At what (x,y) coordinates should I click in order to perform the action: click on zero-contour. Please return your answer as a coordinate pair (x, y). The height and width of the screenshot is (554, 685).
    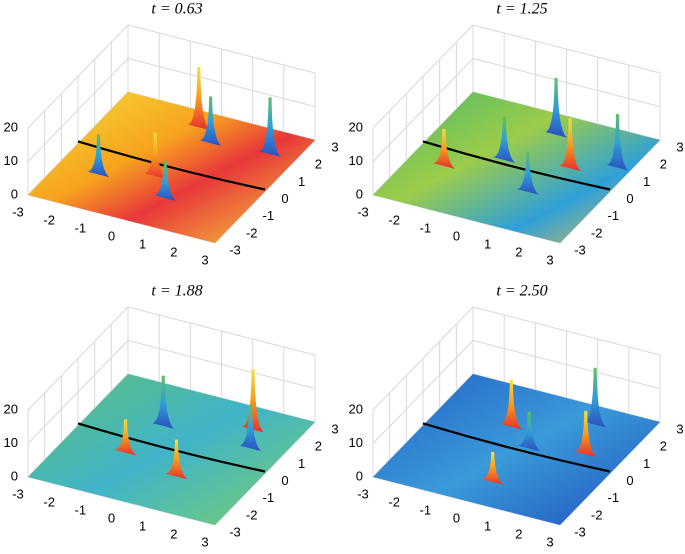
    Looking at the image, I should click on (171, 447).